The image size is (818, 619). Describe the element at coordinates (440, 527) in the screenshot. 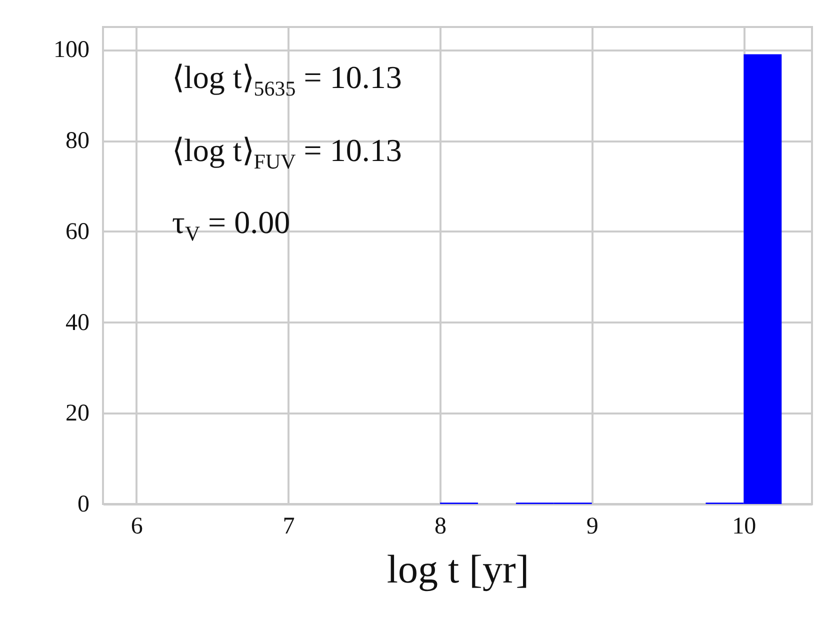

I see `x-tick-label: 8` at that location.